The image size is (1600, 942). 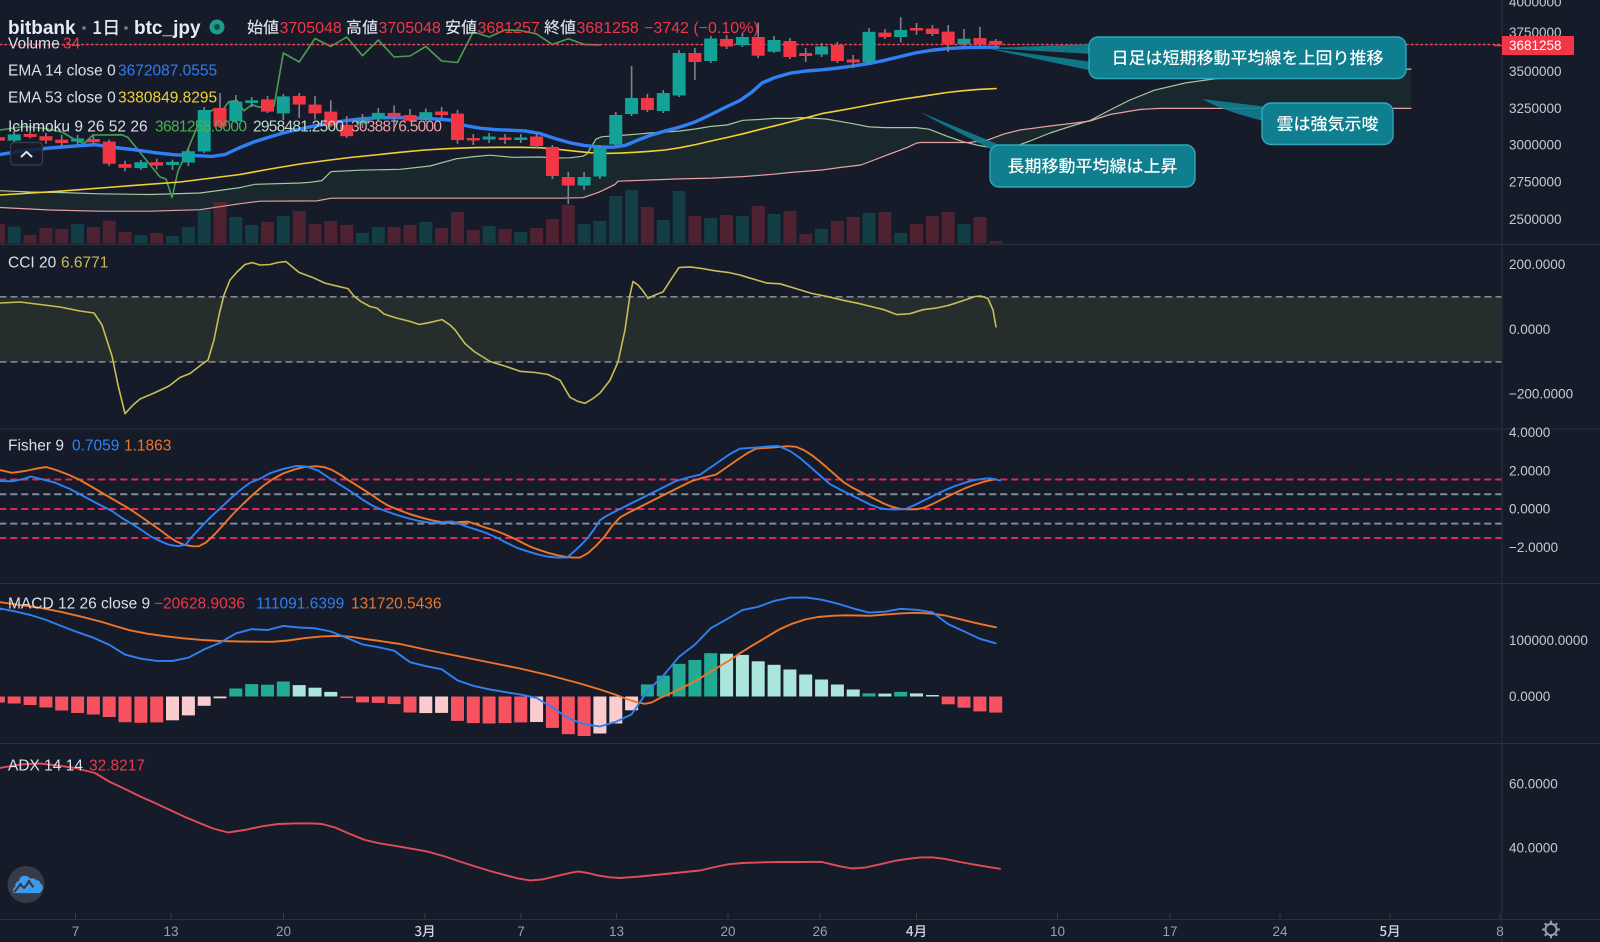 I want to click on svg-text: 3500000, so click(x=1535, y=71).